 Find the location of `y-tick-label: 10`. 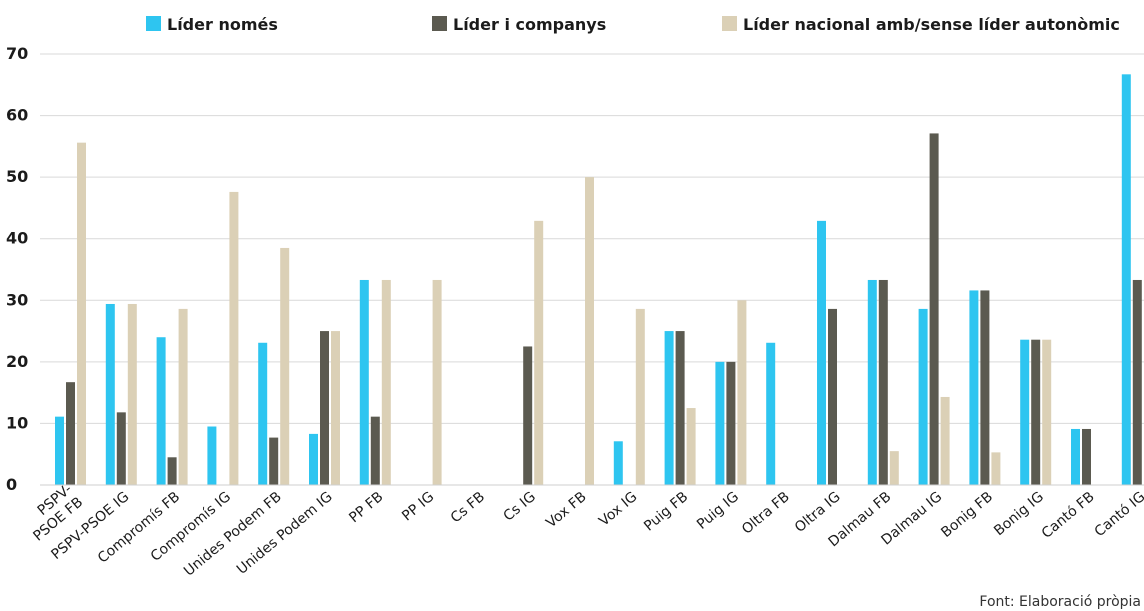

y-tick-label: 10 is located at coordinates (17, 422).